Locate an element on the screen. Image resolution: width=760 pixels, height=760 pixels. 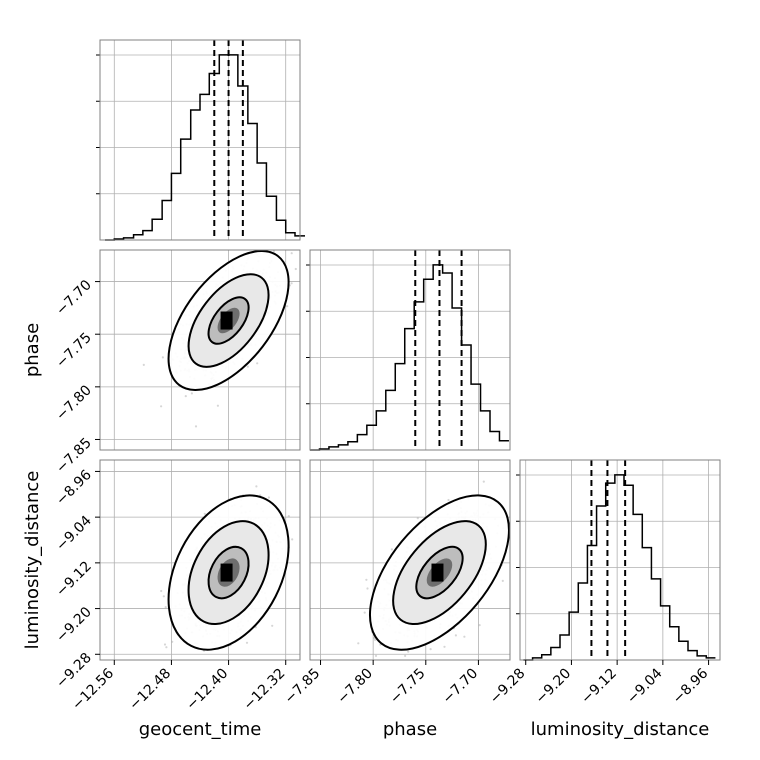
y-tick-label: −7.75 is located at coordinates (74, 351).